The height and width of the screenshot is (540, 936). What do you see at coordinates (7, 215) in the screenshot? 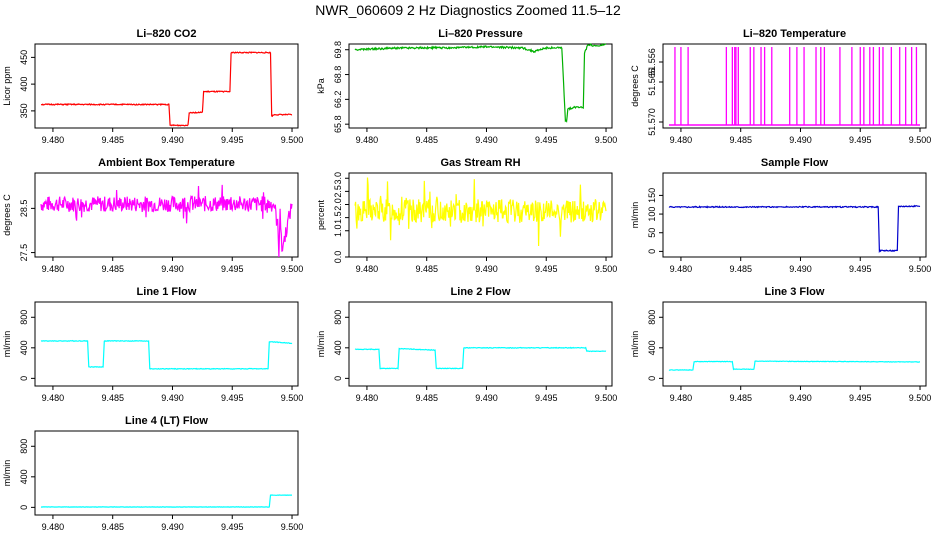
I see `y-axis-label: degrees C` at bounding box center [7, 215].